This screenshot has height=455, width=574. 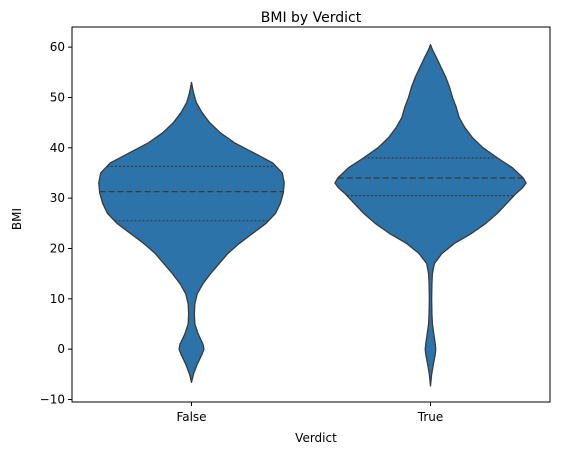 I want to click on y-tick-label: 10, so click(x=57, y=299).